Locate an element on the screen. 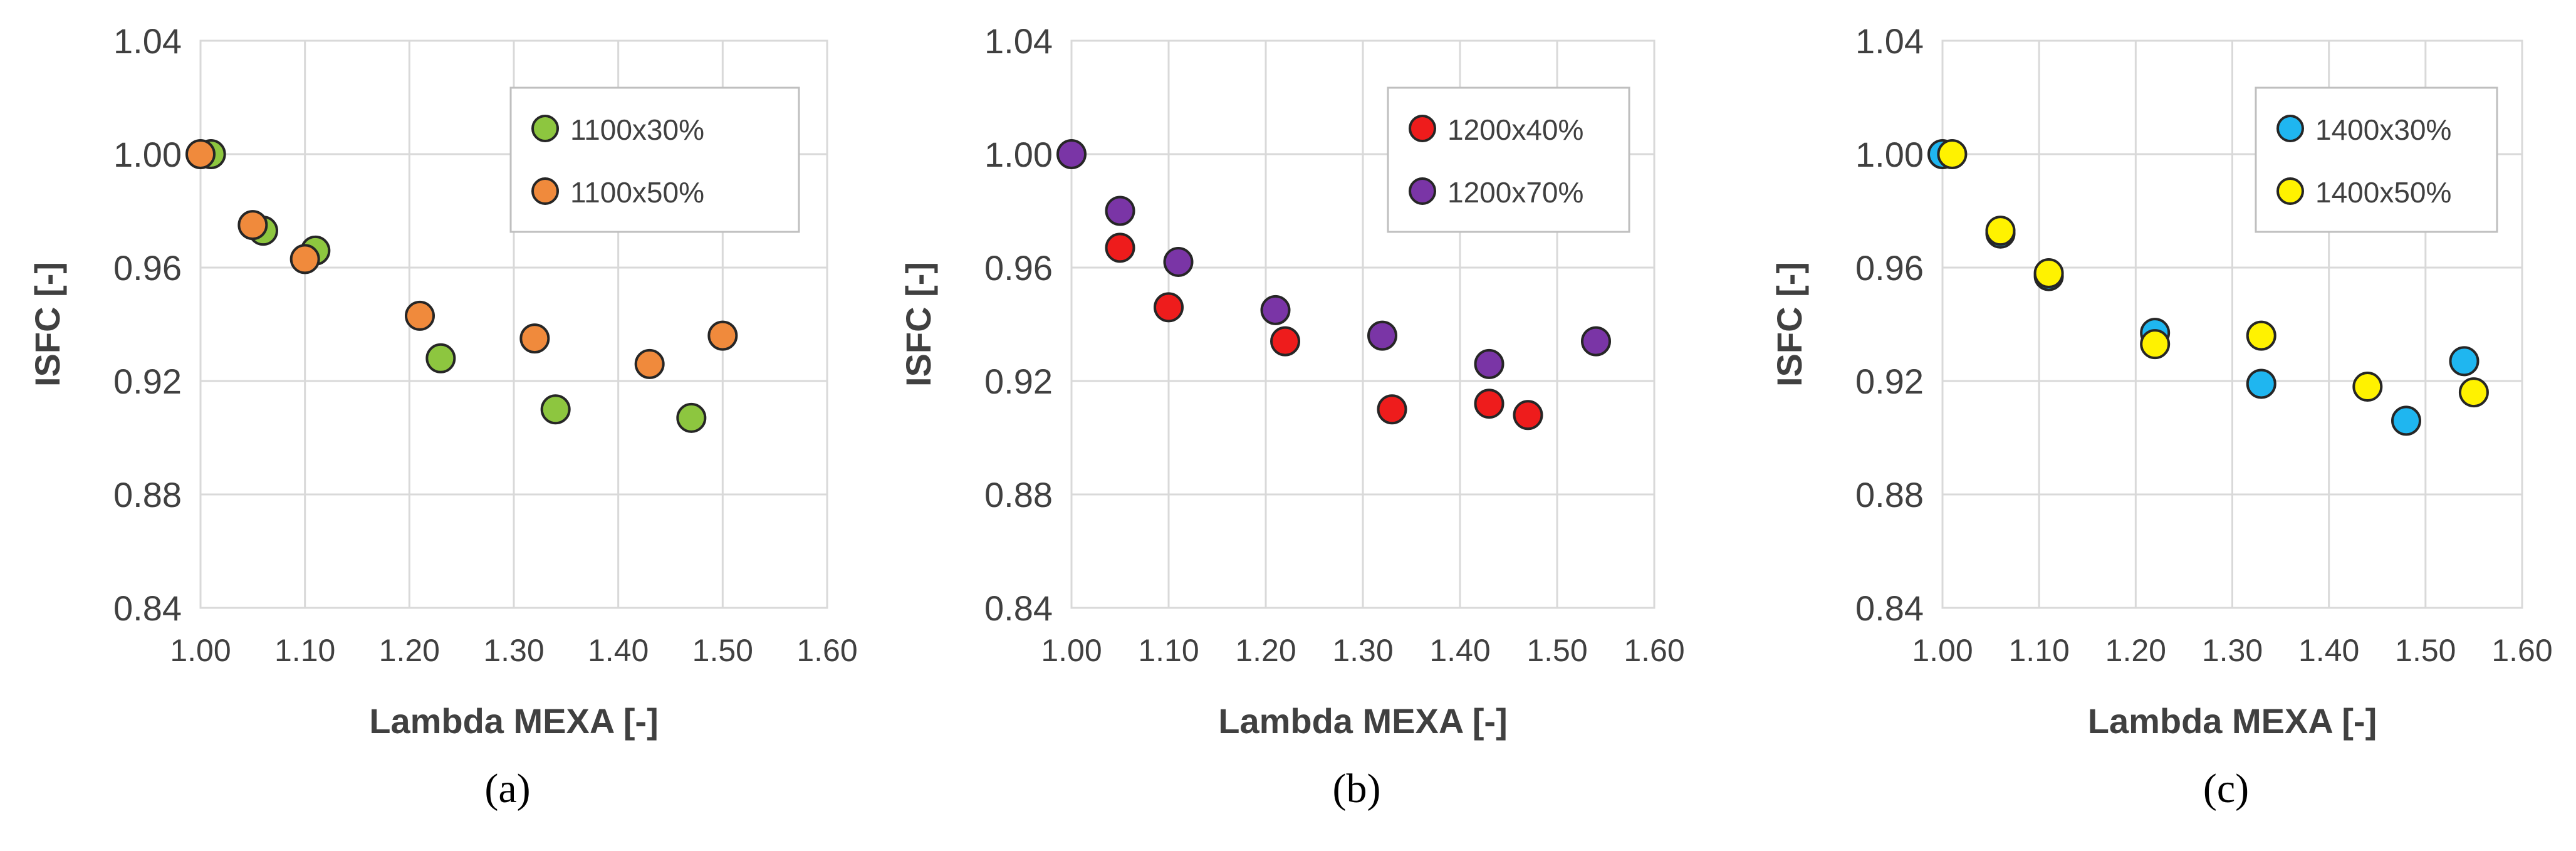 This screenshot has height=851, width=2576. panel-label: (a) is located at coordinates (507, 789).